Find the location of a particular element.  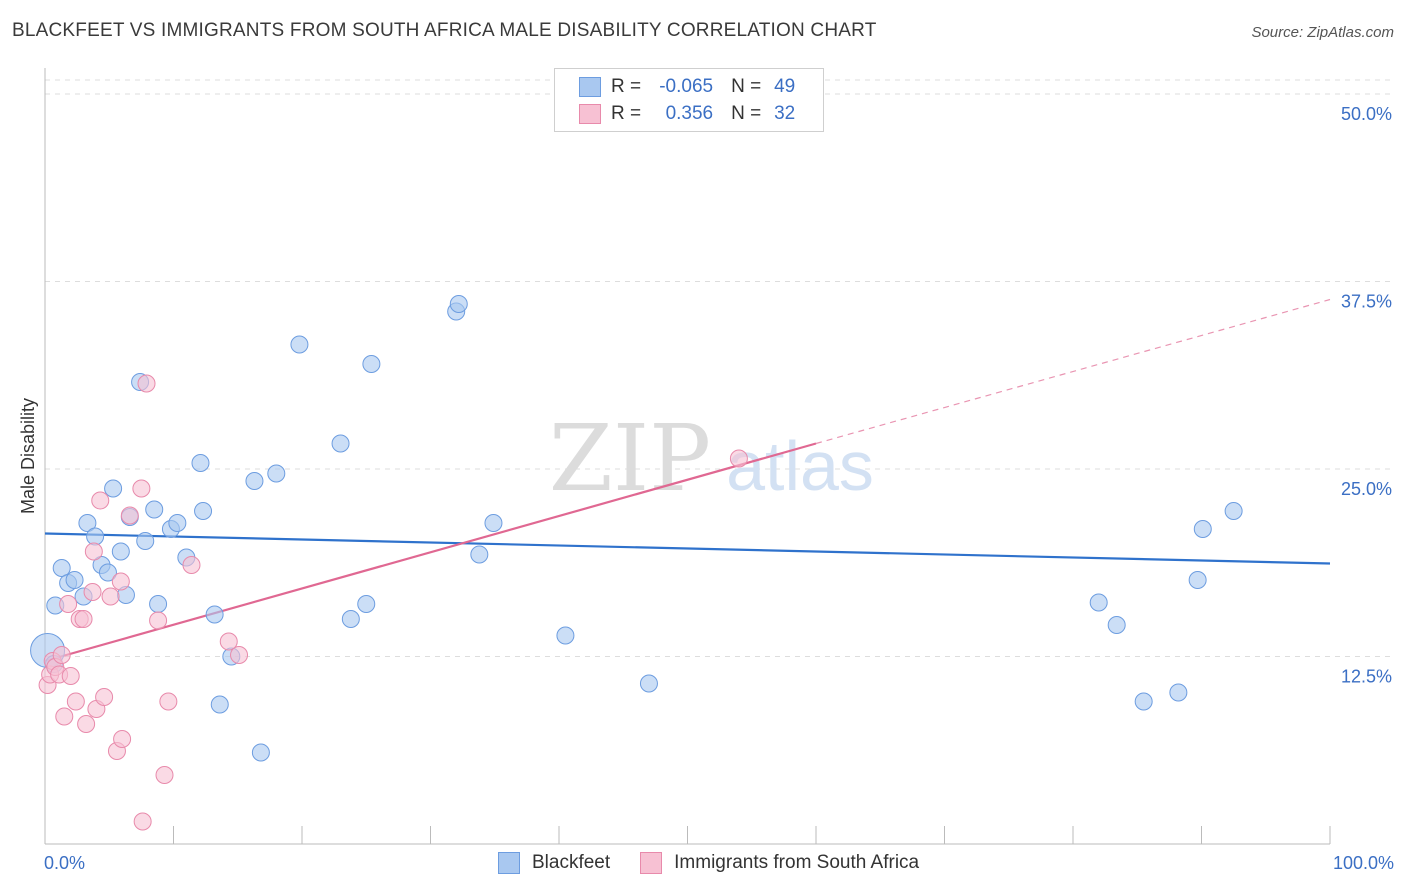

source-label: Source: ZipAtlas.com is located at coordinates (1322, 32).